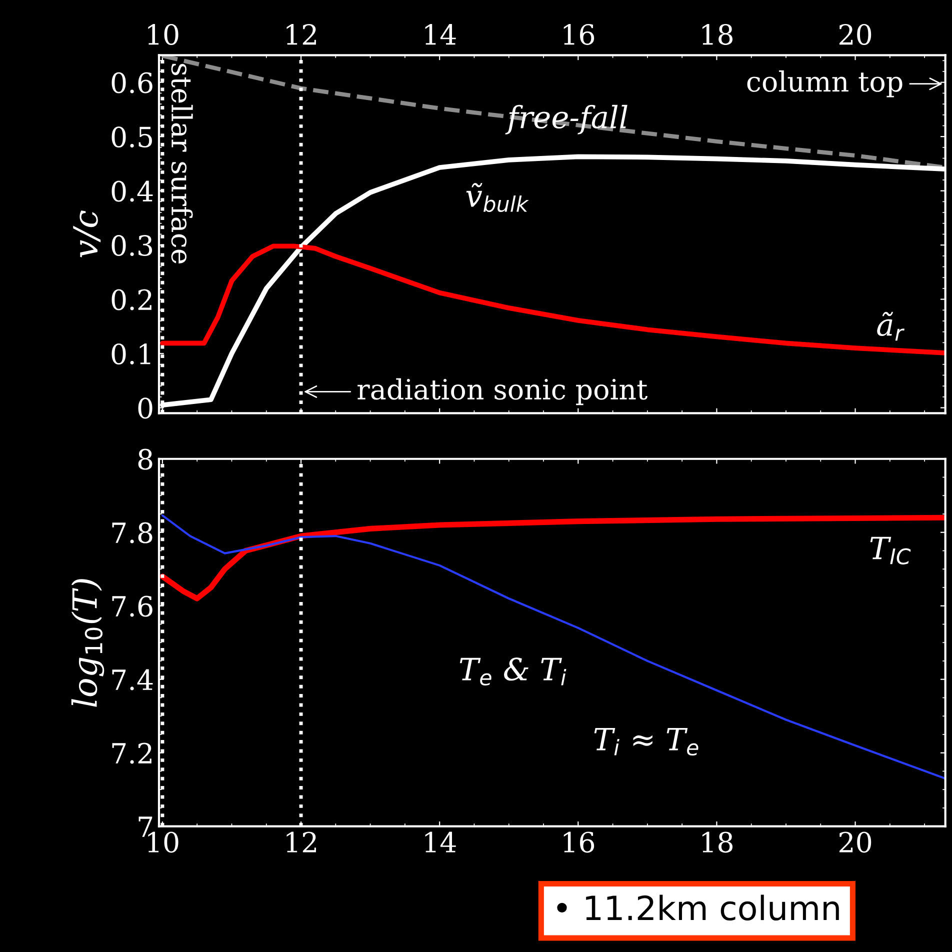 This screenshot has width=952, height=952. Describe the element at coordinates (163, 34) in the screenshot. I see `x-tick-label: 10` at that location.